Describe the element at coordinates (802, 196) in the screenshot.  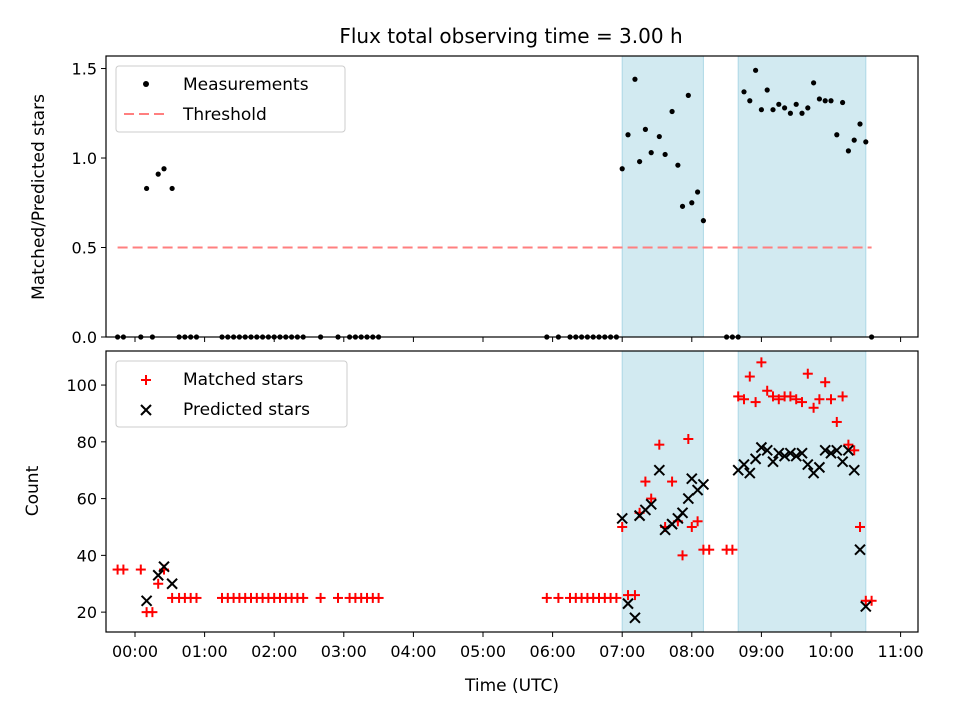
I see `observing-interval-shade` at that location.